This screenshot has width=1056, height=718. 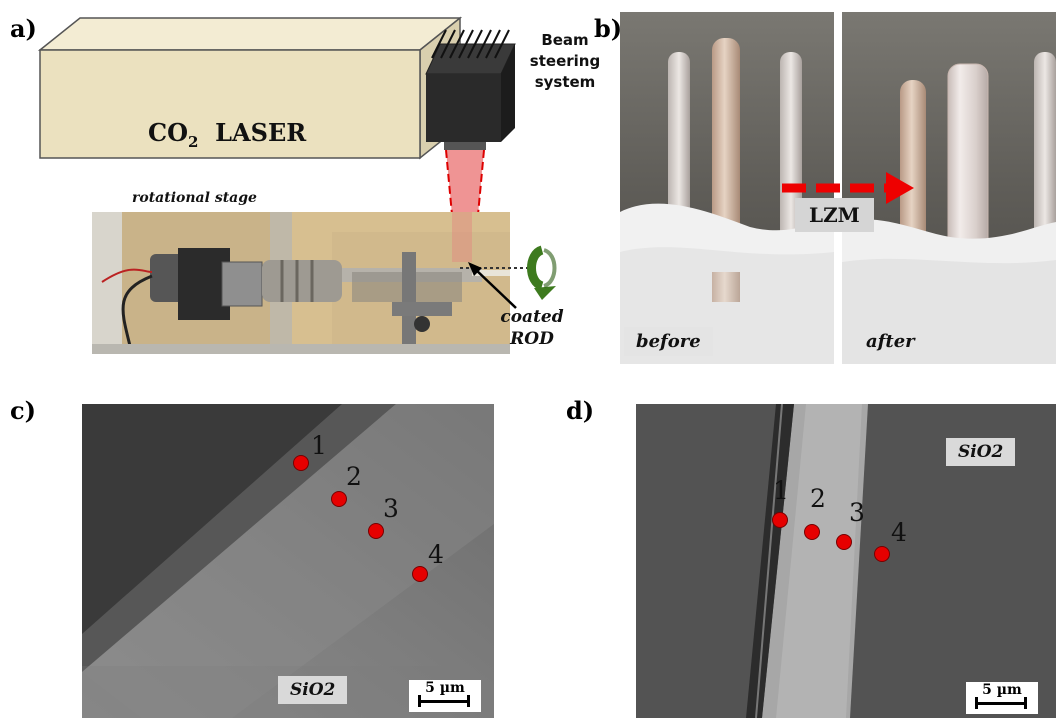 What do you see at coordinates (445, 688) in the screenshot?
I see `scale-bar-c-label: 5 µm` at bounding box center [445, 688].